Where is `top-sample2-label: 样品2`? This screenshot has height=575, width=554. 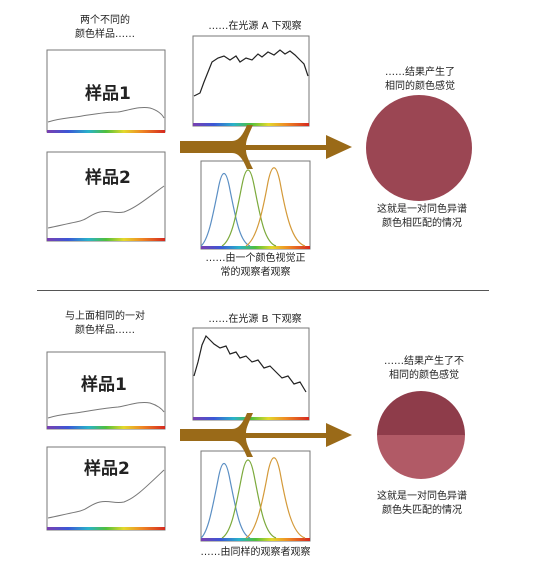
top-sample2-label: 样品2 is located at coordinates (108, 178).